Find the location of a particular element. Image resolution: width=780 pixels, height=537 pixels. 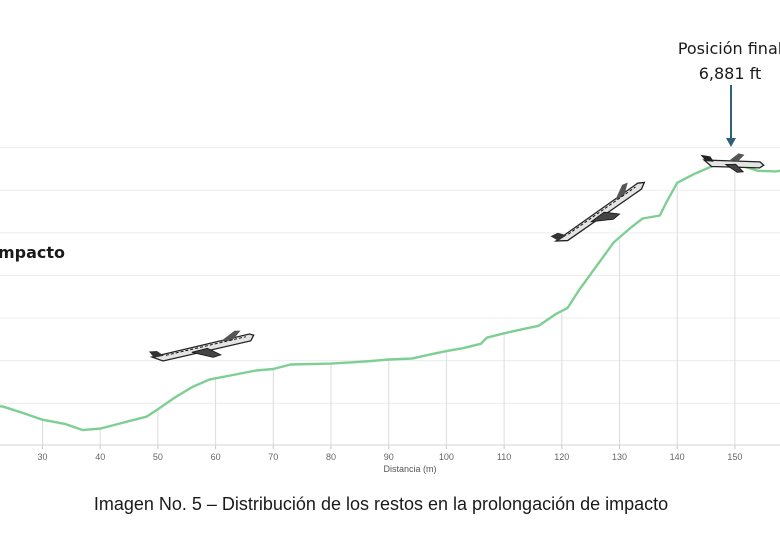

x-tick-label: 130 is located at coordinates (619, 457).